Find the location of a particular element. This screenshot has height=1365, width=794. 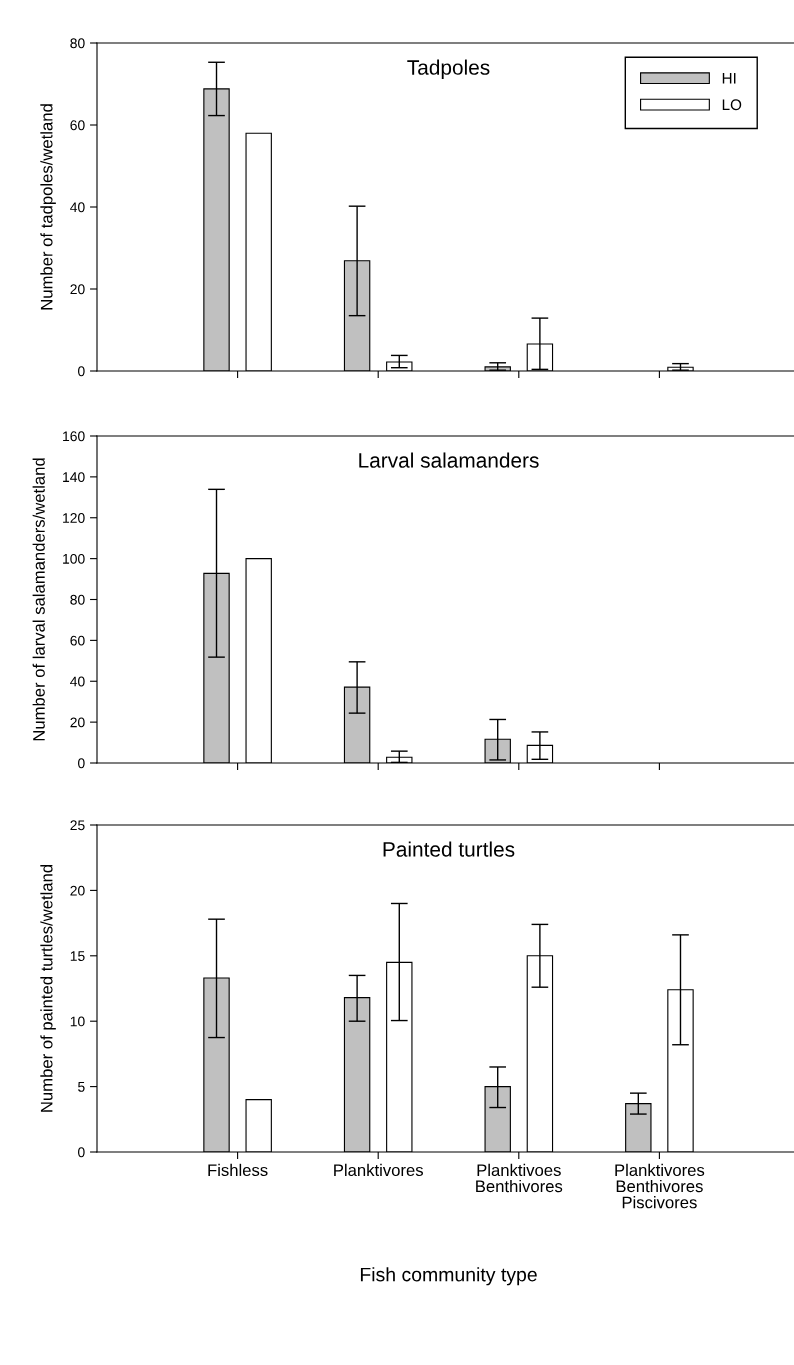

y-tick-label: 5 is located at coordinates (81, 1087).